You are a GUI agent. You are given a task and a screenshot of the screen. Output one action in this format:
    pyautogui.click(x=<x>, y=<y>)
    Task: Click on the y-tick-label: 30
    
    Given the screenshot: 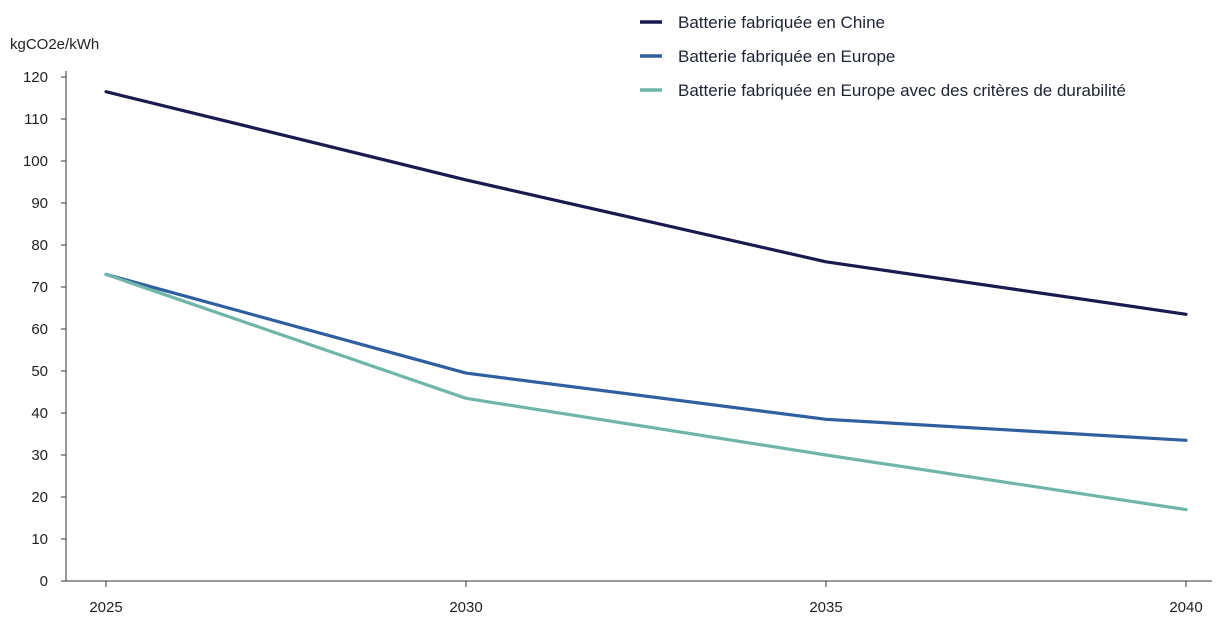 What is the action you would take?
    pyautogui.click(x=39, y=455)
    